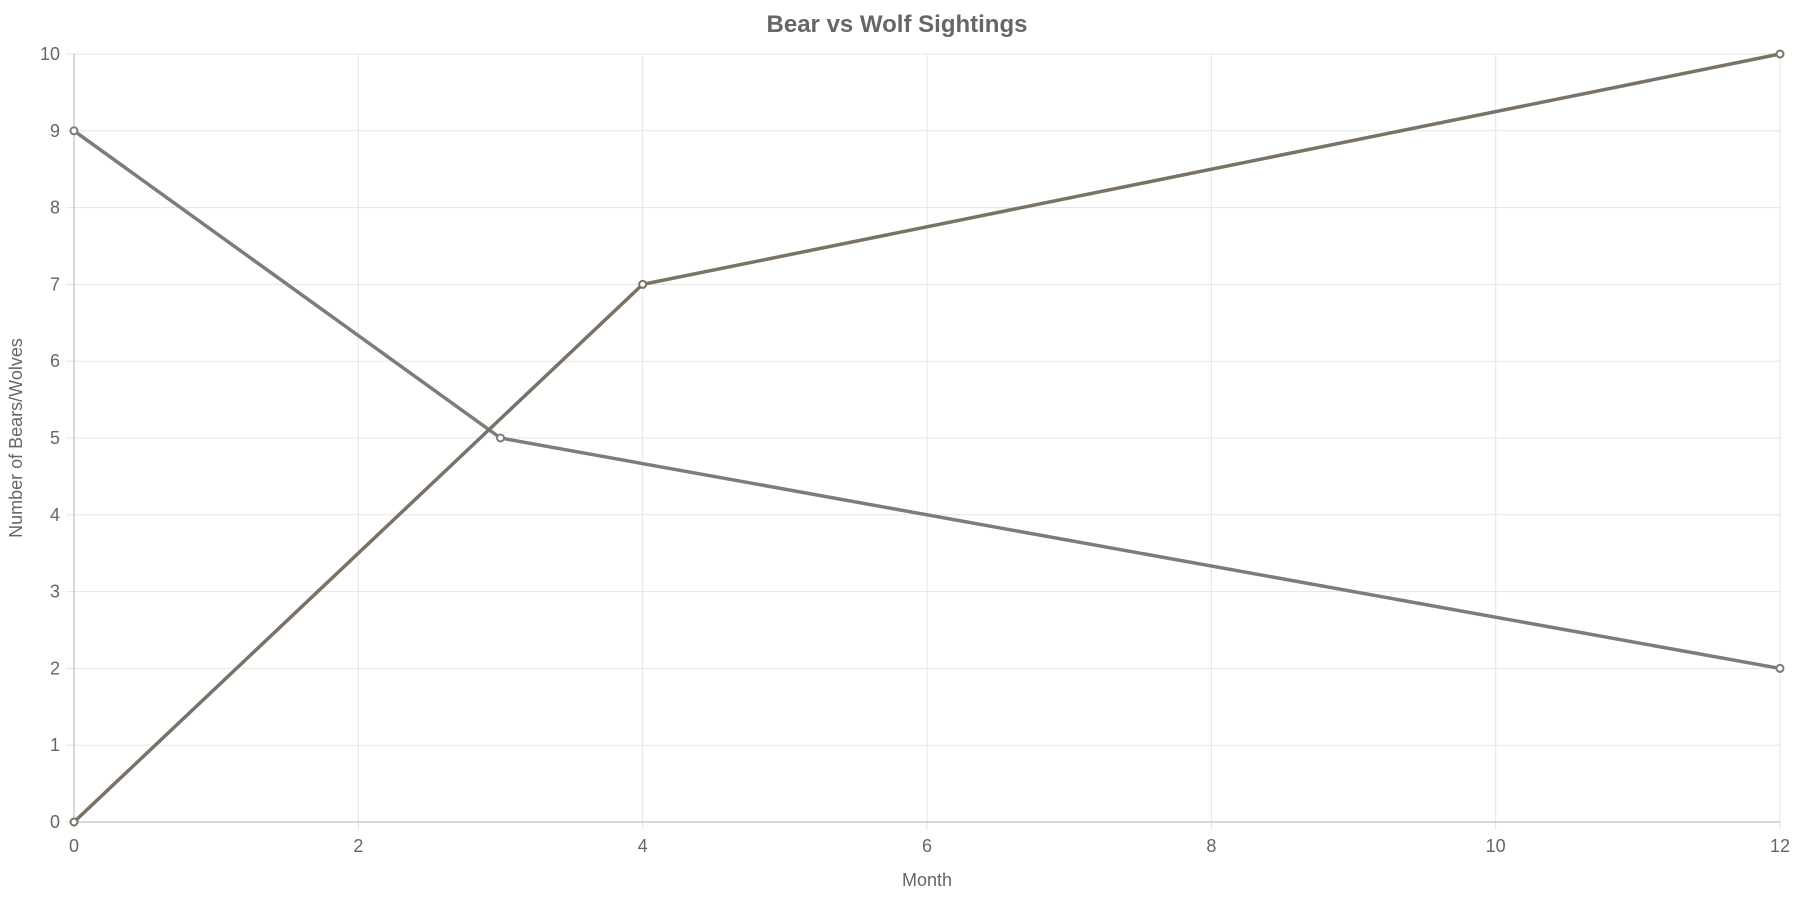 This screenshot has height=897, width=1795. What do you see at coordinates (50, 54) in the screenshot?
I see `y-tick-label-10: 10` at bounding box center [50, 54].